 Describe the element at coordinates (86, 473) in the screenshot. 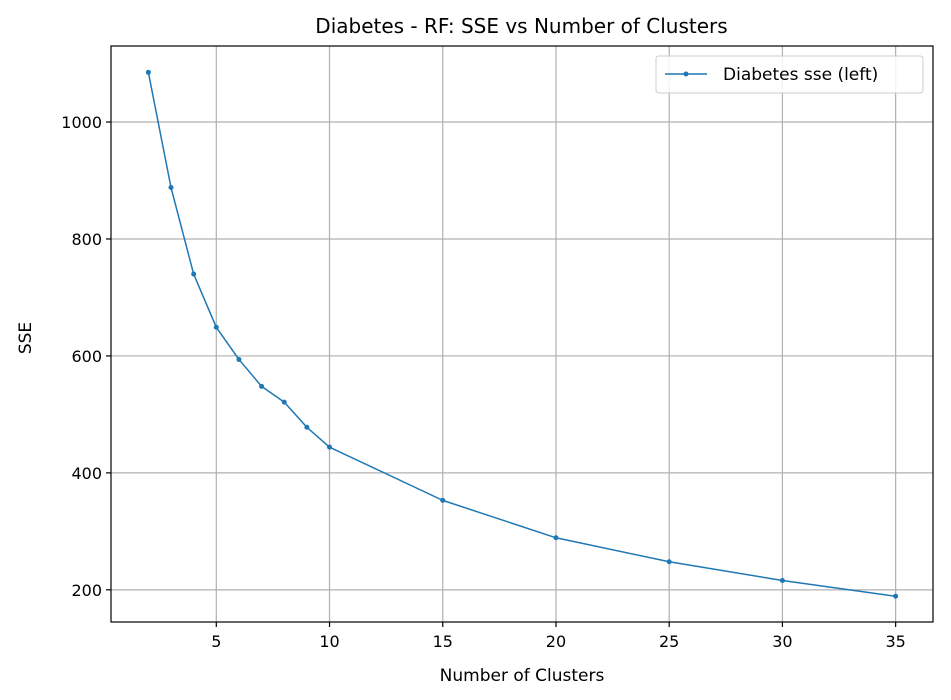

I see `y-tick-label: 400` at that location.